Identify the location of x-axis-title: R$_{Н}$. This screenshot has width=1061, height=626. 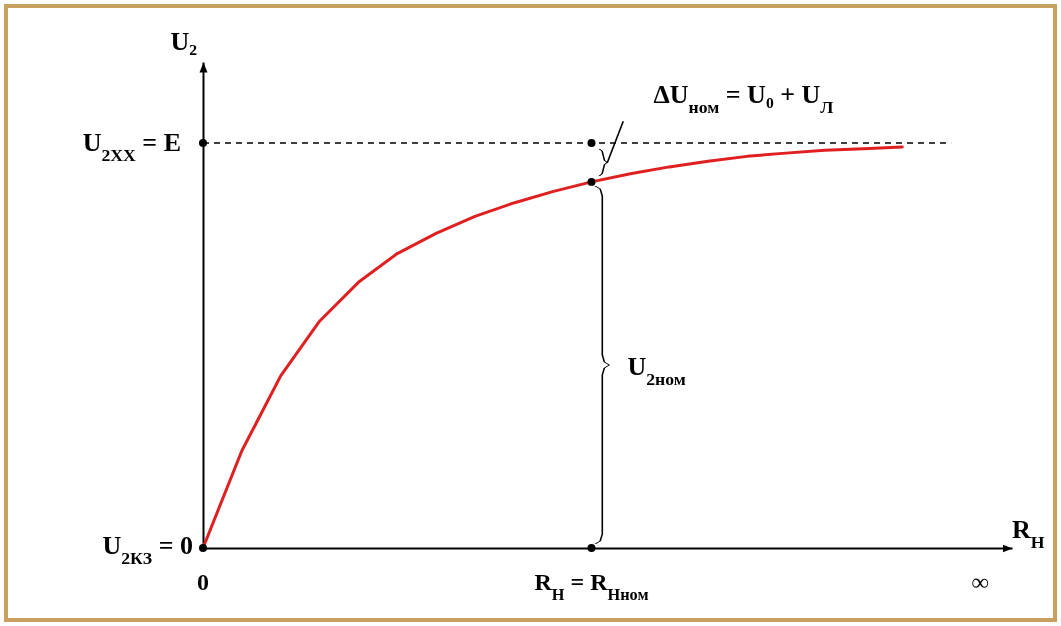
(1028, 533).